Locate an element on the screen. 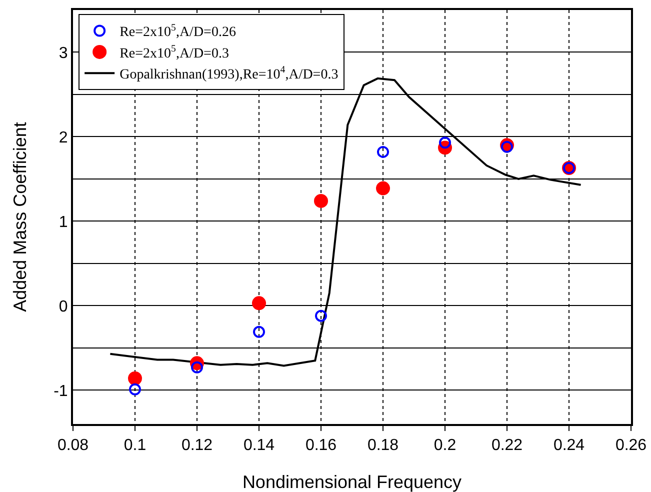 This screenshot has height=492, width=651. x-tick-label: 0.18 is located at coordinates (383, 445).